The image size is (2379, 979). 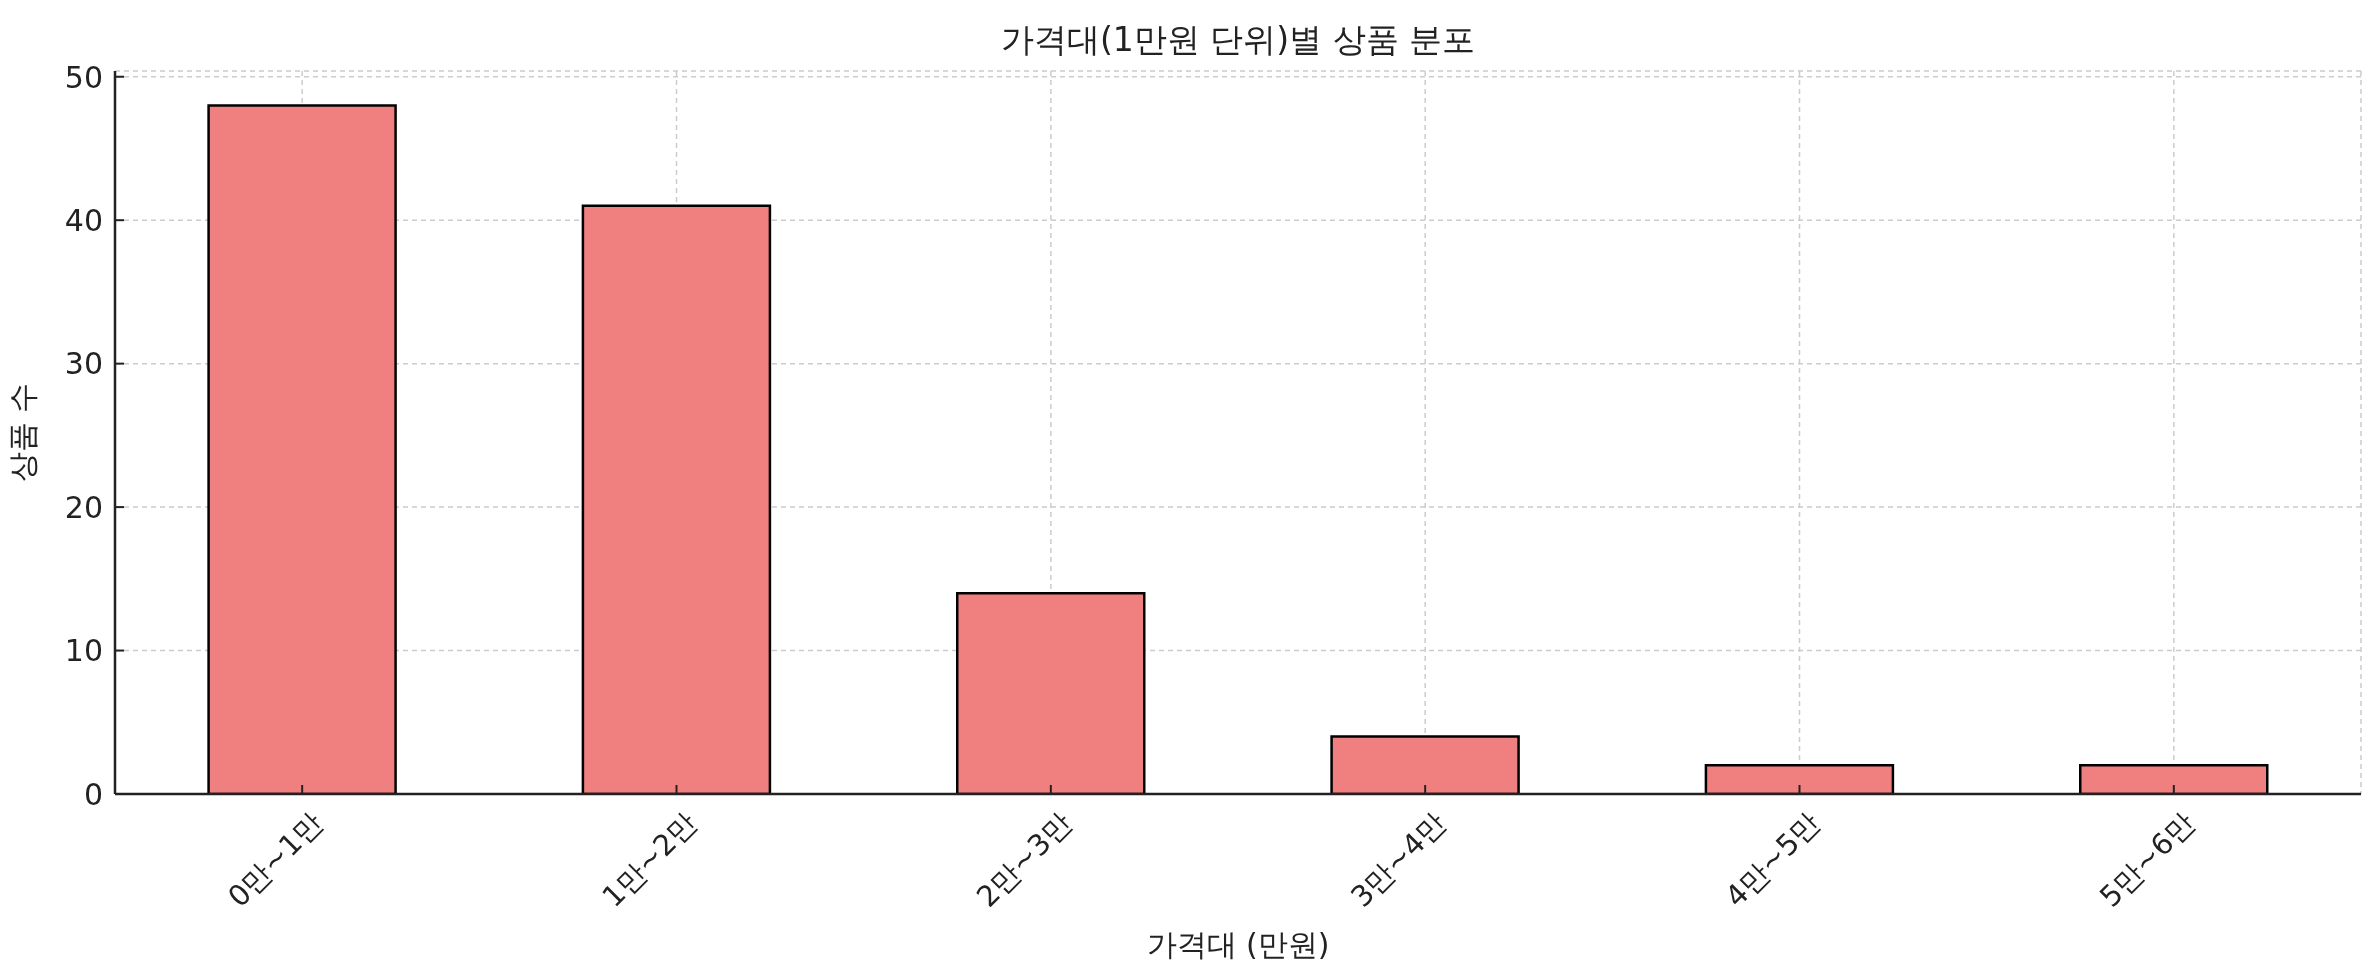 What do you see at coordinates (83, 220) in the screenshot?
I see `y-tick-label: 40` at bounding box center [83, 220].